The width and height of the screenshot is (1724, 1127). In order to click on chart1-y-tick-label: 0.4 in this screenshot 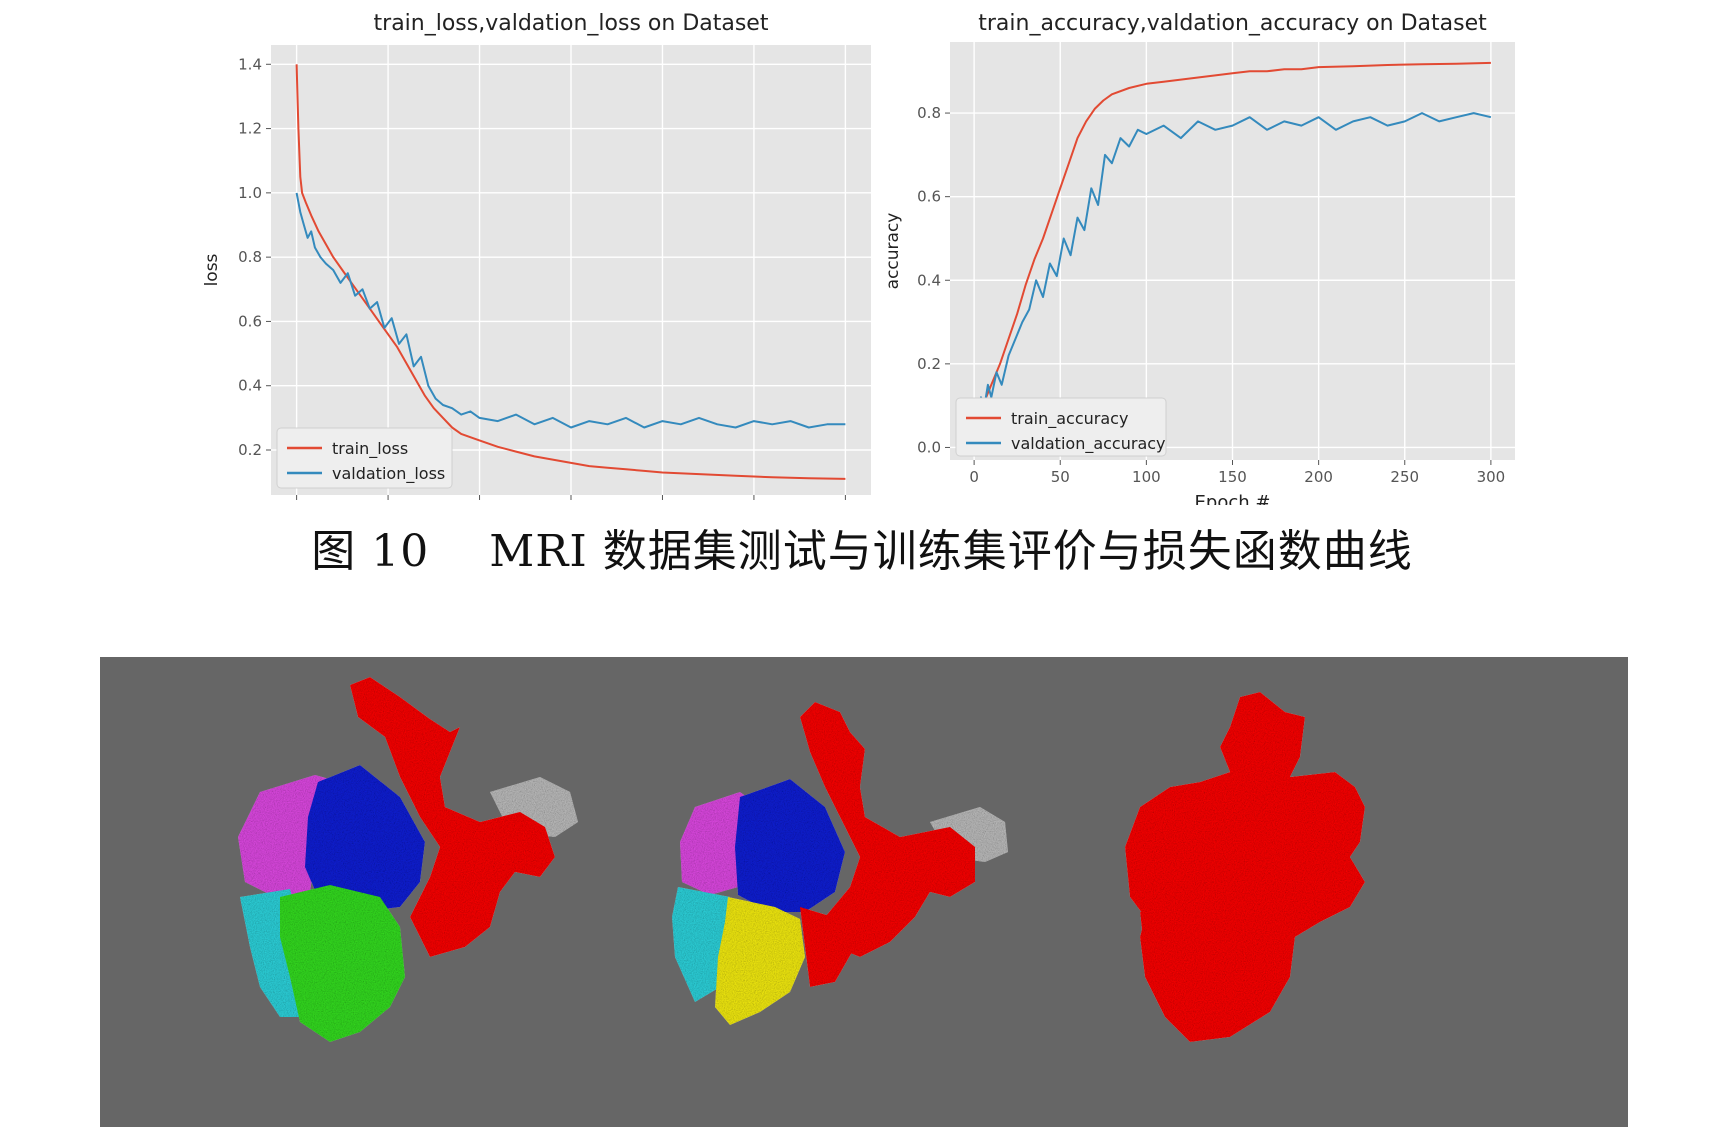, I will do `click(929, 280)`.